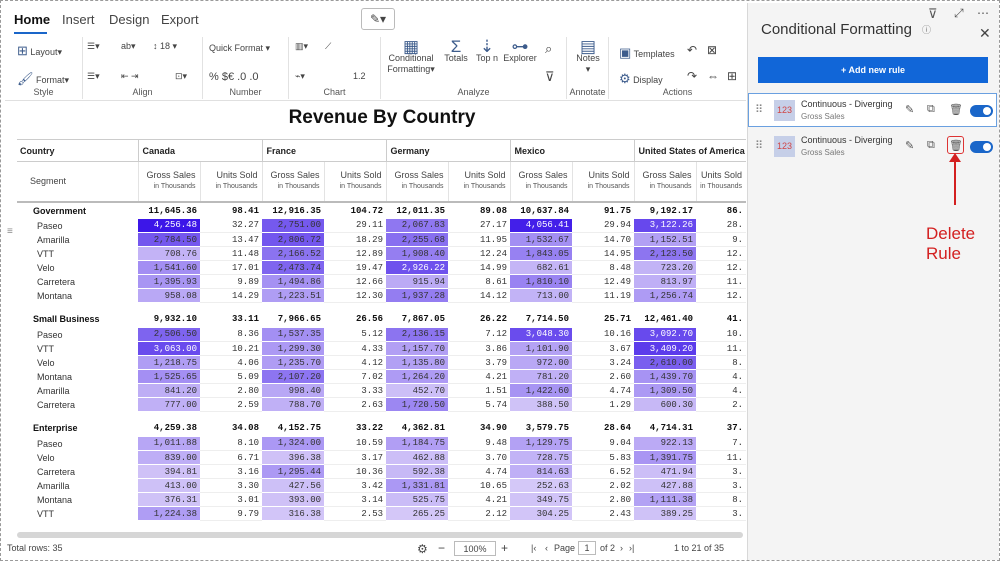 The image size is (1000, 561). Describe the element at coordinates (927, 30) in the screenshot. I see `info-icon: ⓘ` at that location.